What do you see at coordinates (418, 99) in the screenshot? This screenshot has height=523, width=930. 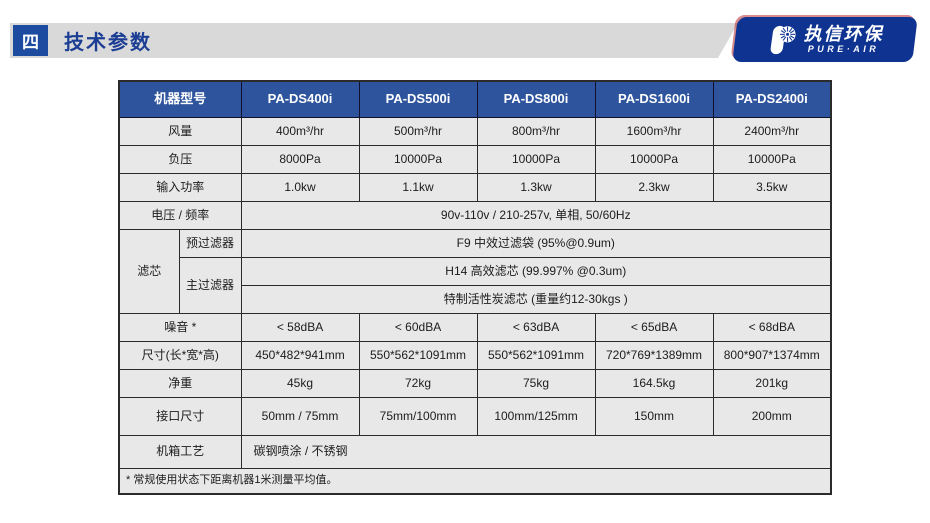 I see `header-model-1: PA-DS500i` at bounding box center [418, 99].